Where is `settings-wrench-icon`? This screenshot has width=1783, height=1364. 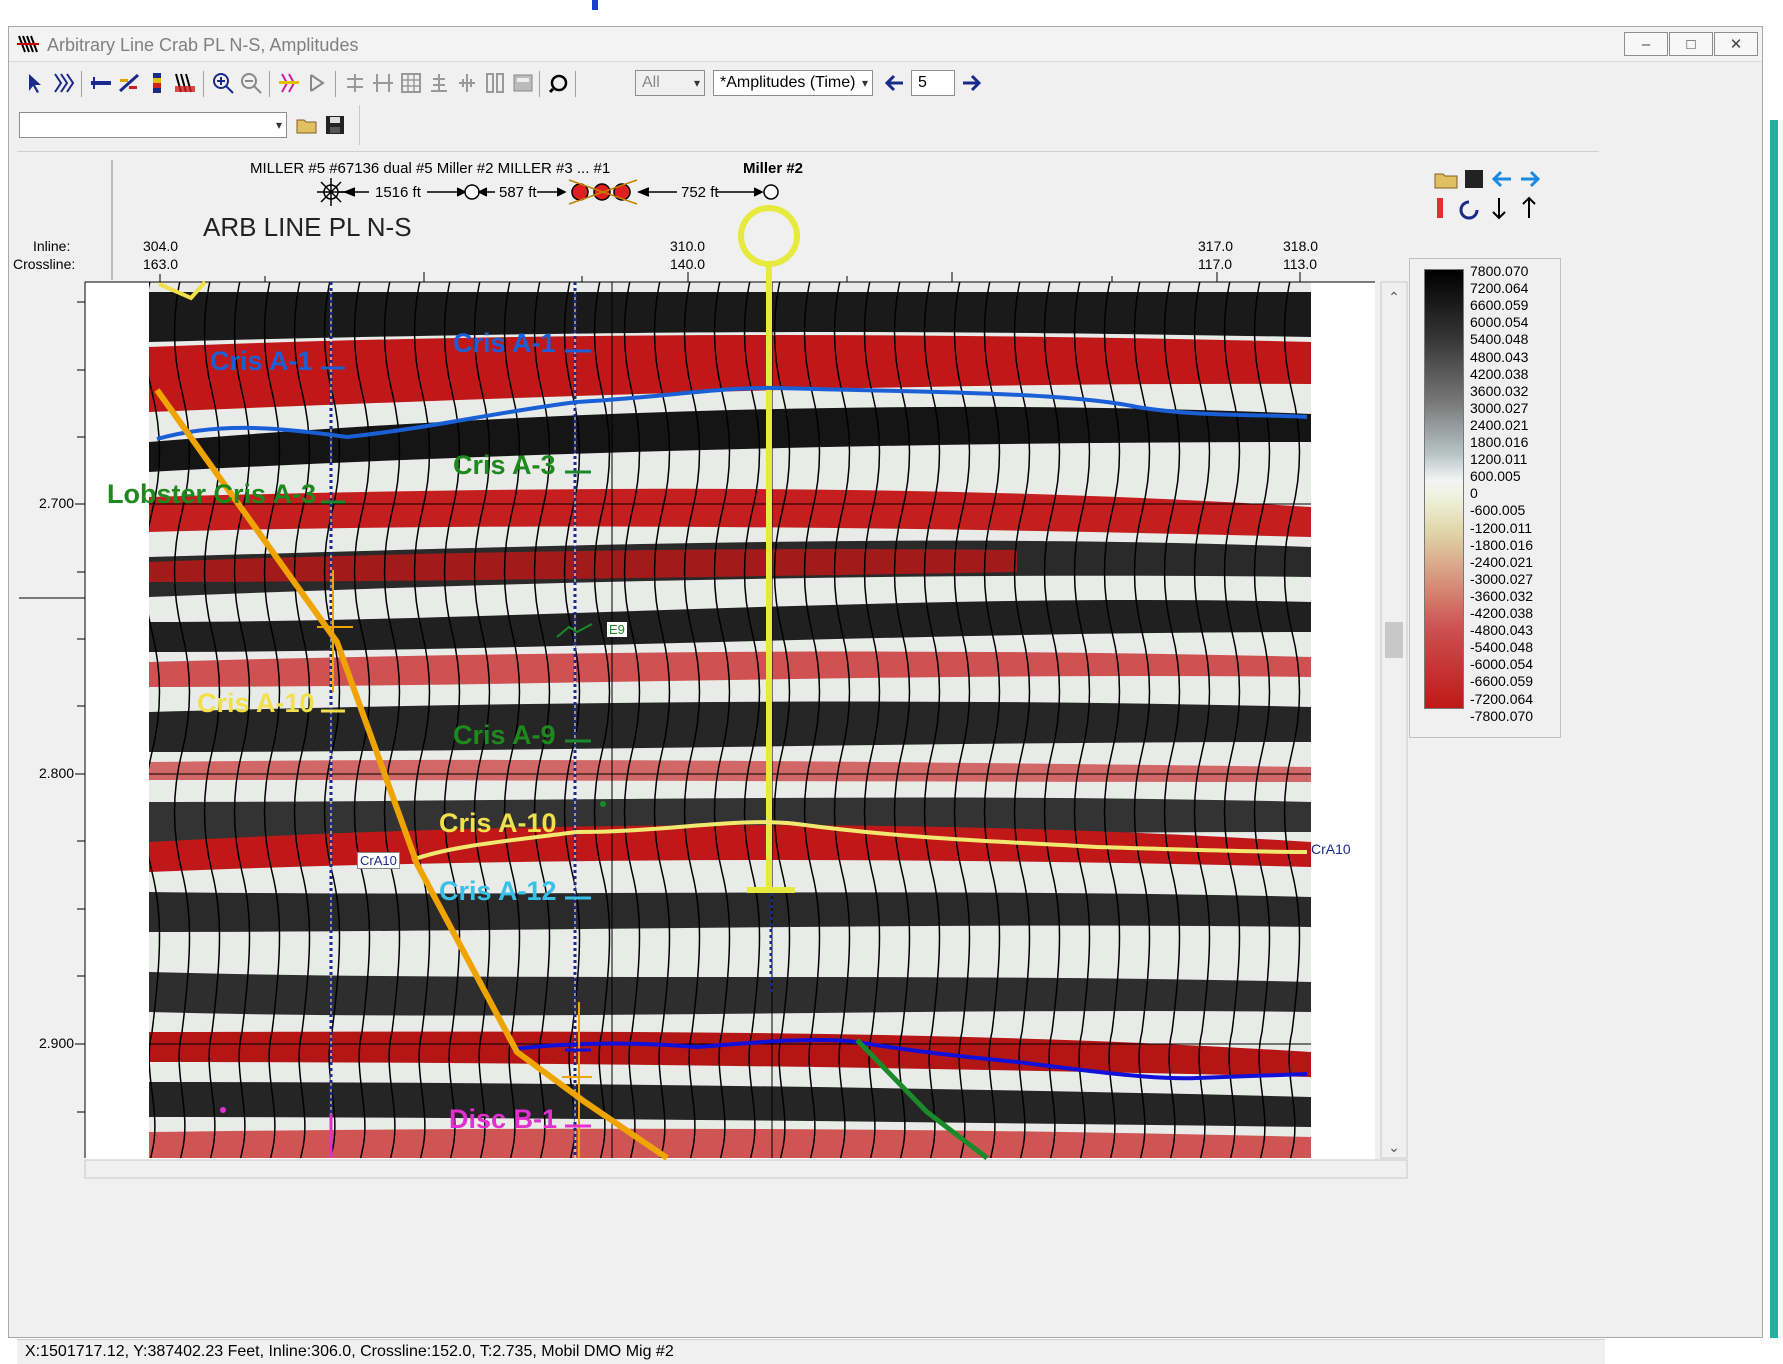
settings-wrench-icon is located at coordinates (559, 83).